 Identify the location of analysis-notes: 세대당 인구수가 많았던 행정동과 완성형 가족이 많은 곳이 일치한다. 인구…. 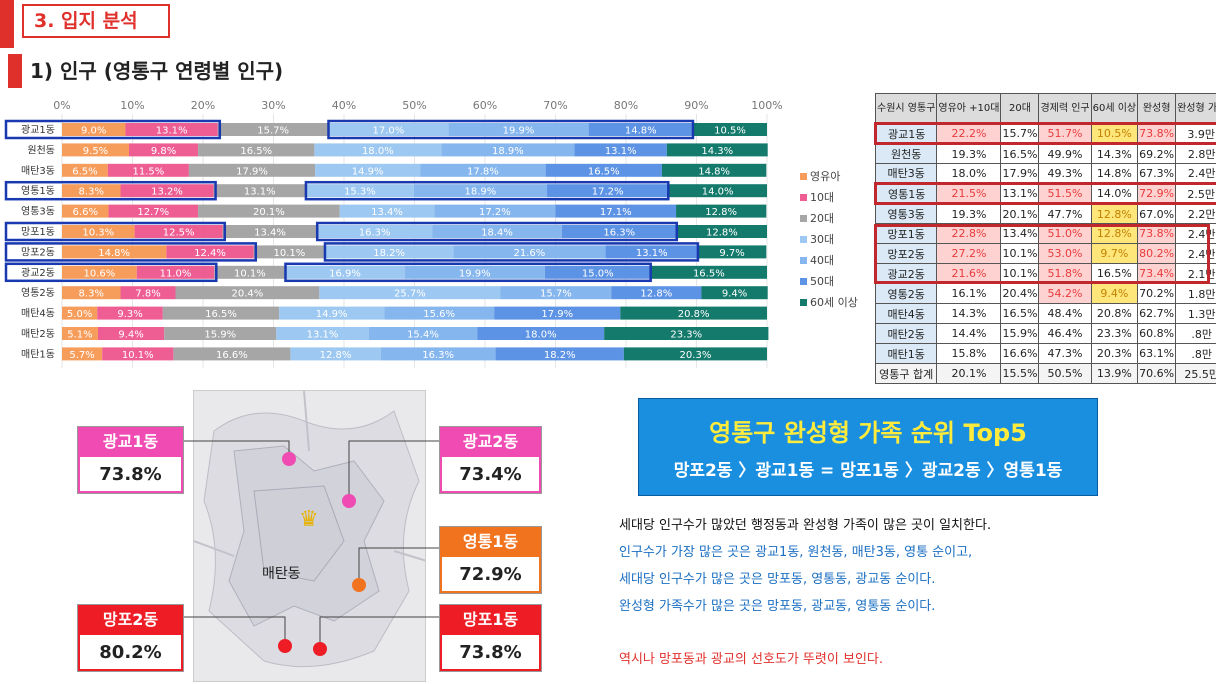
(805, 566).